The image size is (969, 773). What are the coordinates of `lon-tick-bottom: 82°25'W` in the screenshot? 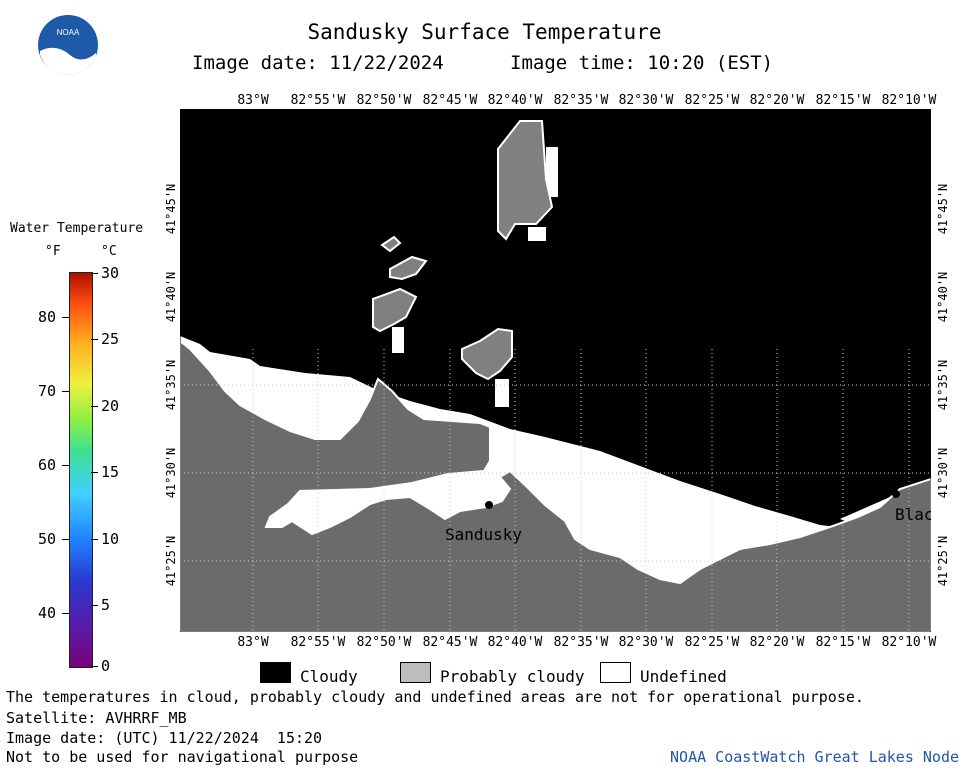 It's located at (712, 642).